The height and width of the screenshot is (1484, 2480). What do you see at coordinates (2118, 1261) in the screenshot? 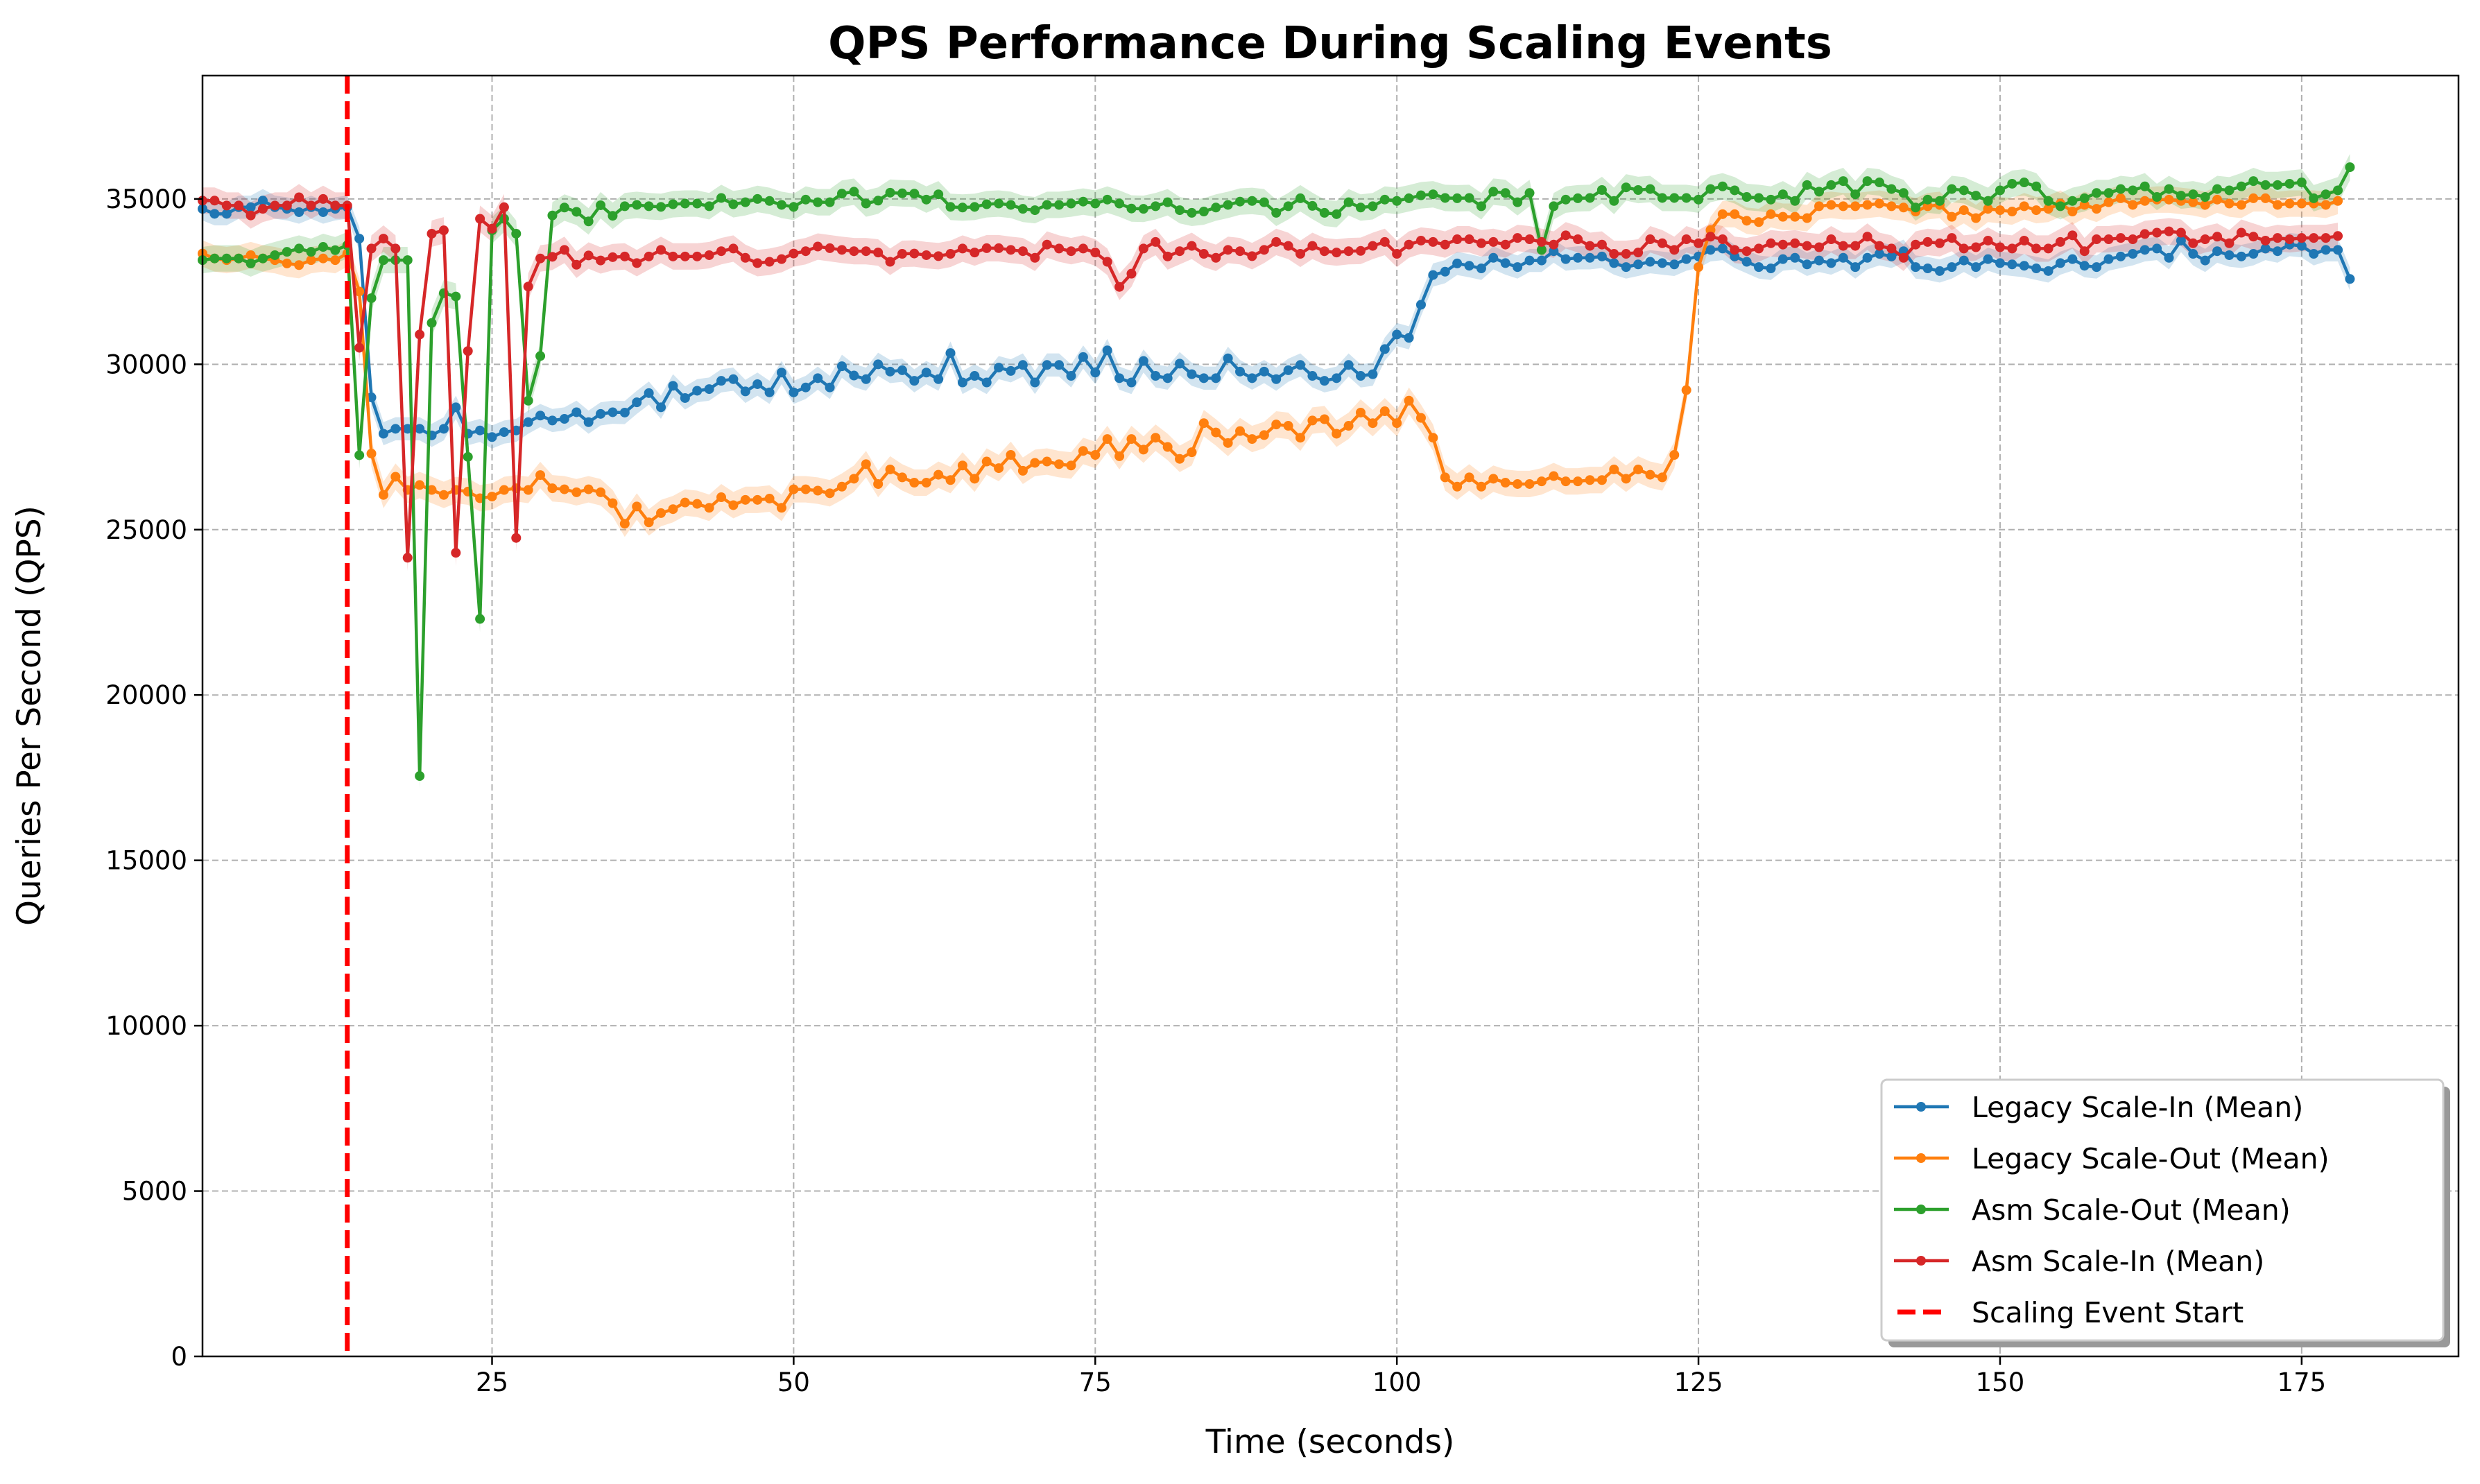
I see `legend-label: Asm Scale-In (Mean)` at bounding box center [2118, 1261].